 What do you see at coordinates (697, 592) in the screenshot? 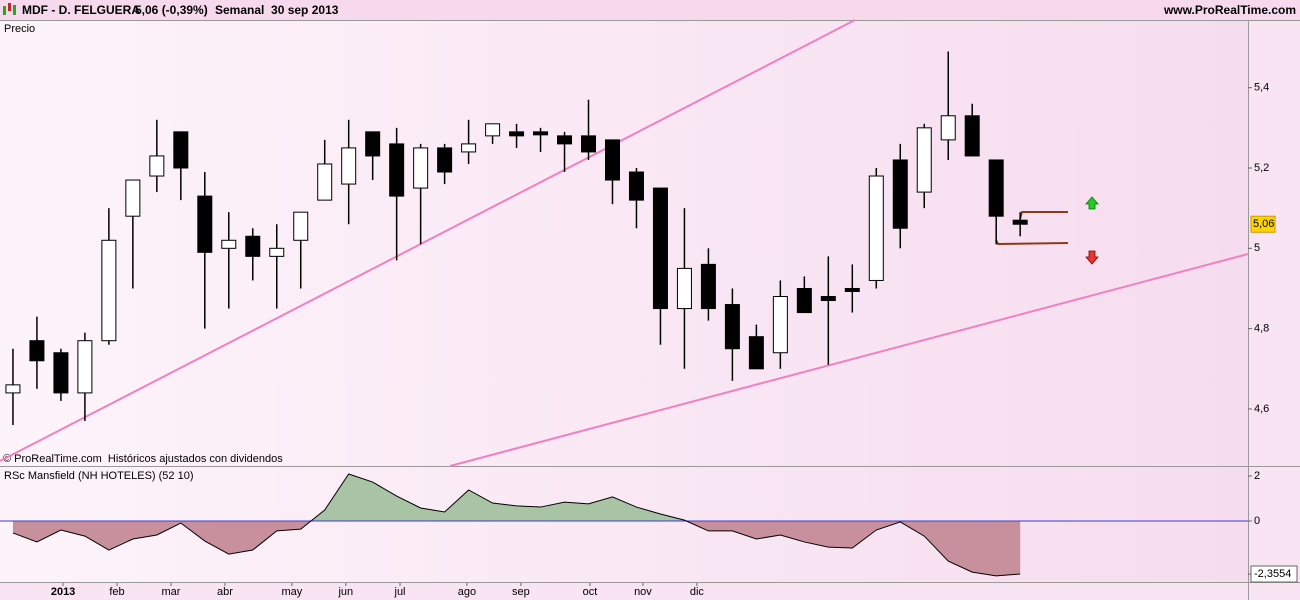
I see `x-tick-label: dic` at bounding box center [697, 592].